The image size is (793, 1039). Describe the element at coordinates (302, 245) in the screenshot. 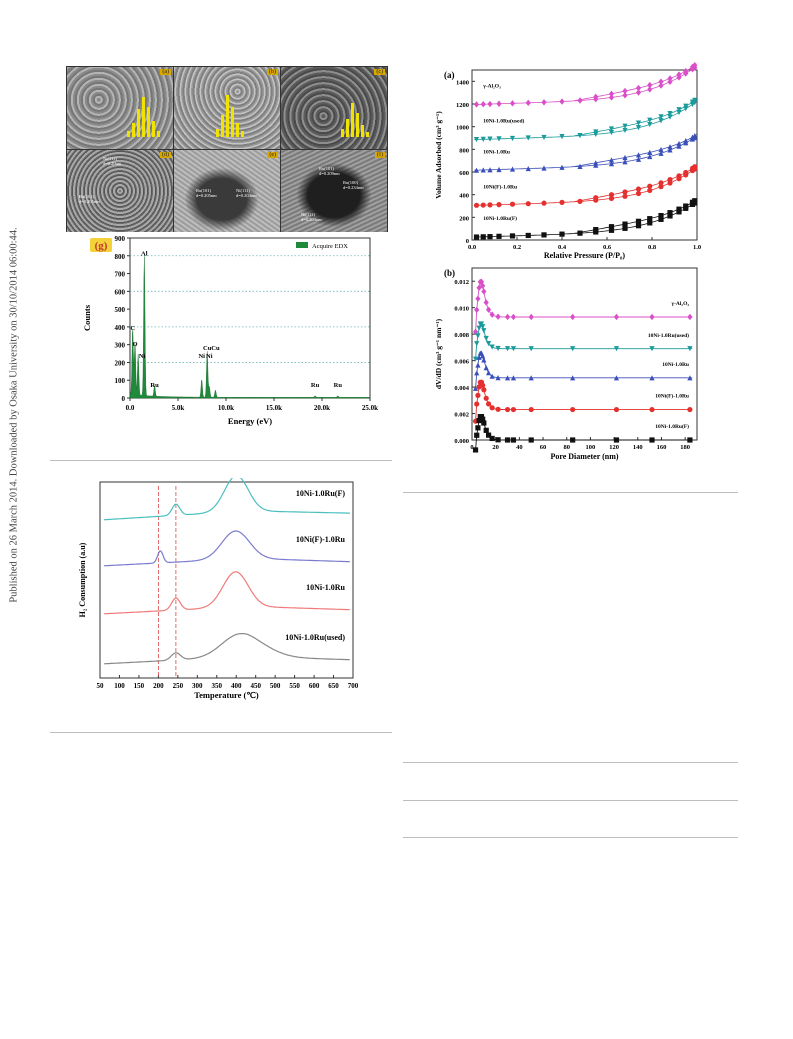

I see `legend-swatch` at that location.